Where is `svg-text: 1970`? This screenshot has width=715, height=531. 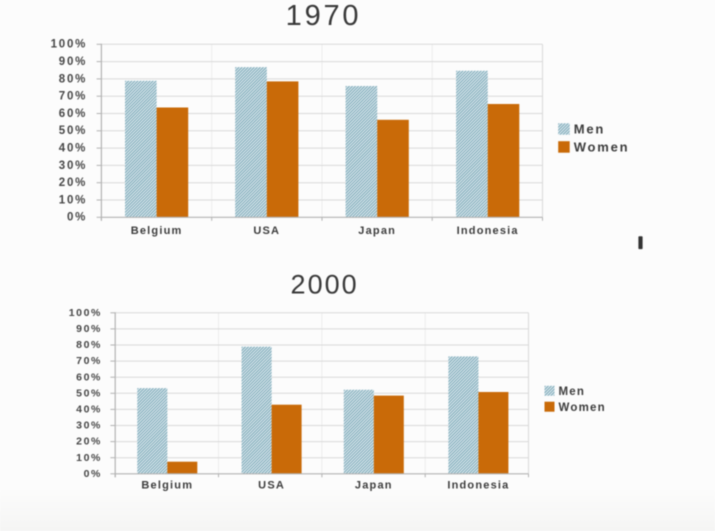 svg-text: 1970 is located at coordinates (324, 16).